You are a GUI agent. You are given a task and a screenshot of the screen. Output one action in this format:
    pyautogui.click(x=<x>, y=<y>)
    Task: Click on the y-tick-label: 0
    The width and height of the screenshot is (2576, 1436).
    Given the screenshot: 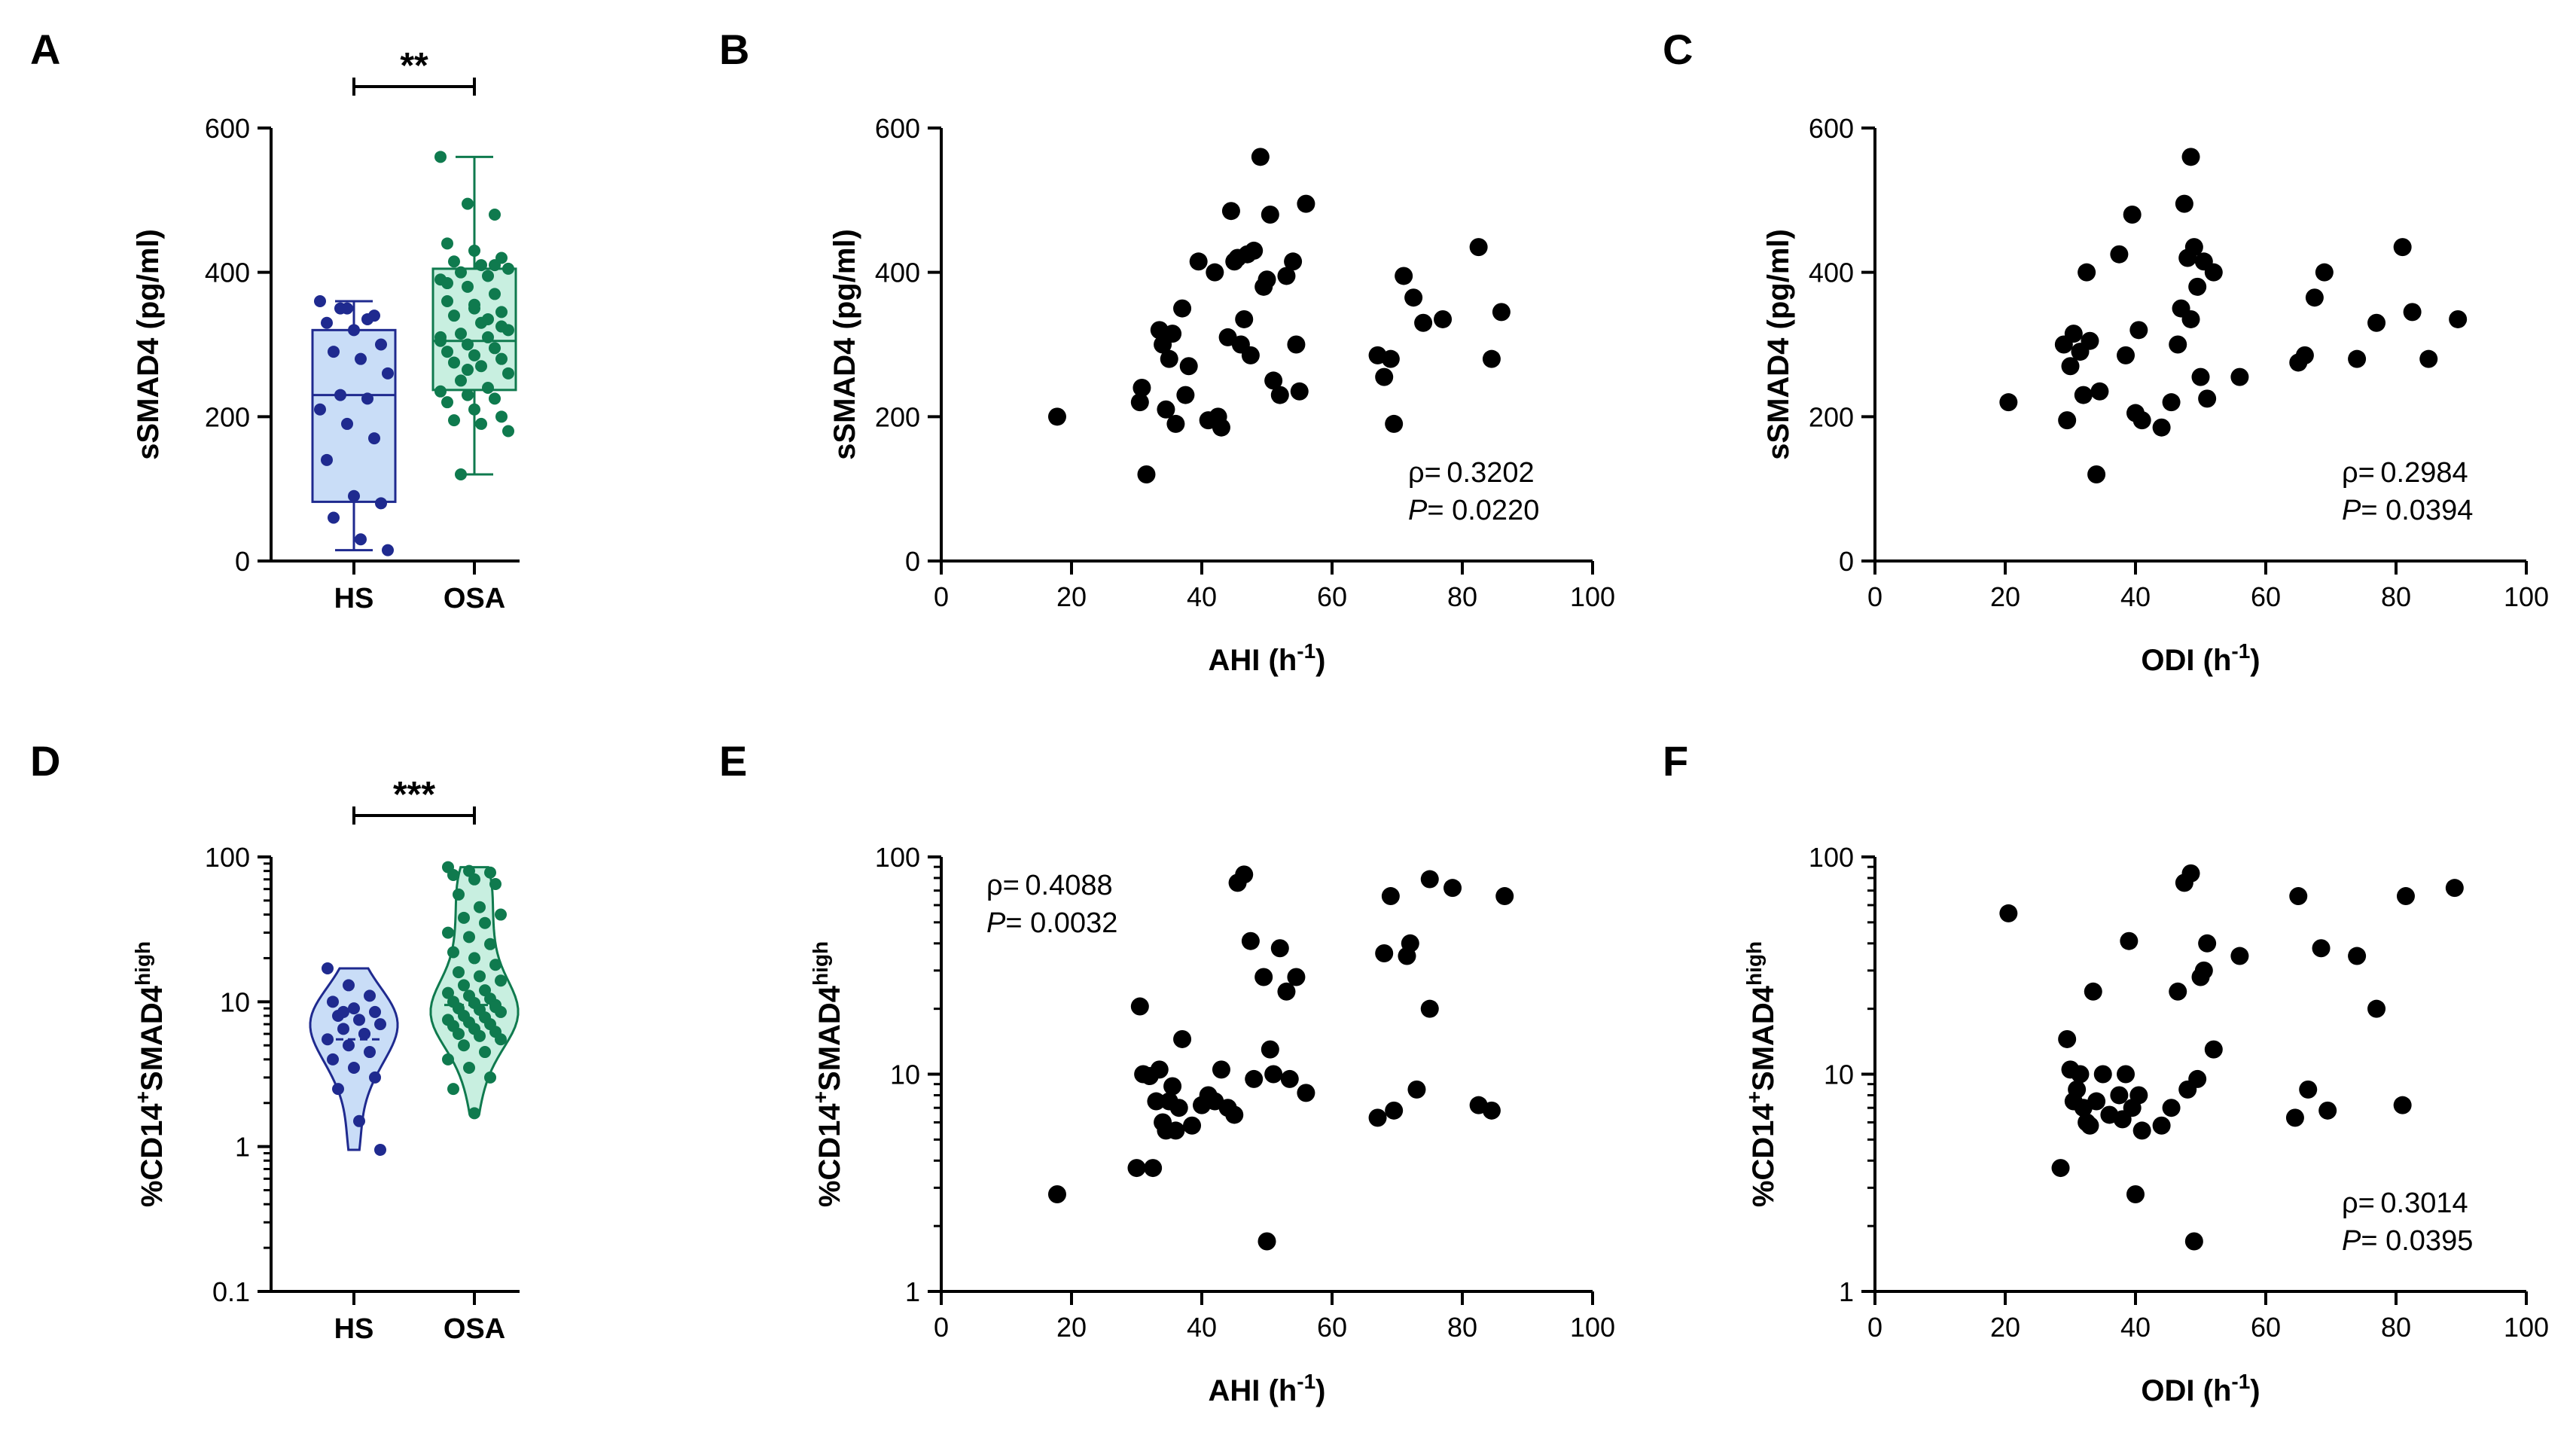 What is the action you would take?
    pyautogui.click(x=242, y=561)
    